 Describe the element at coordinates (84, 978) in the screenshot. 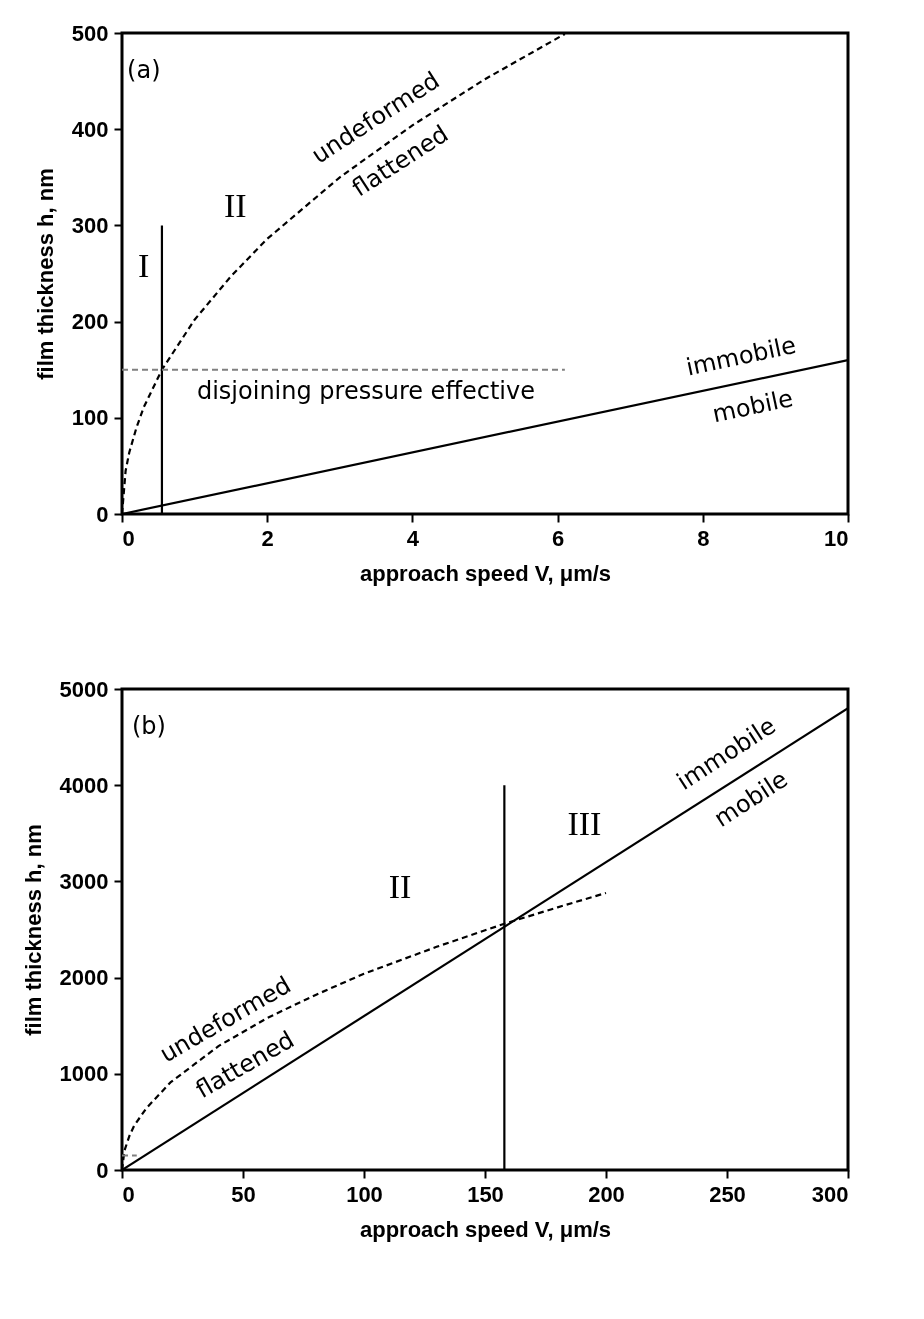

I see `y-tick-label: 2000` at that location.